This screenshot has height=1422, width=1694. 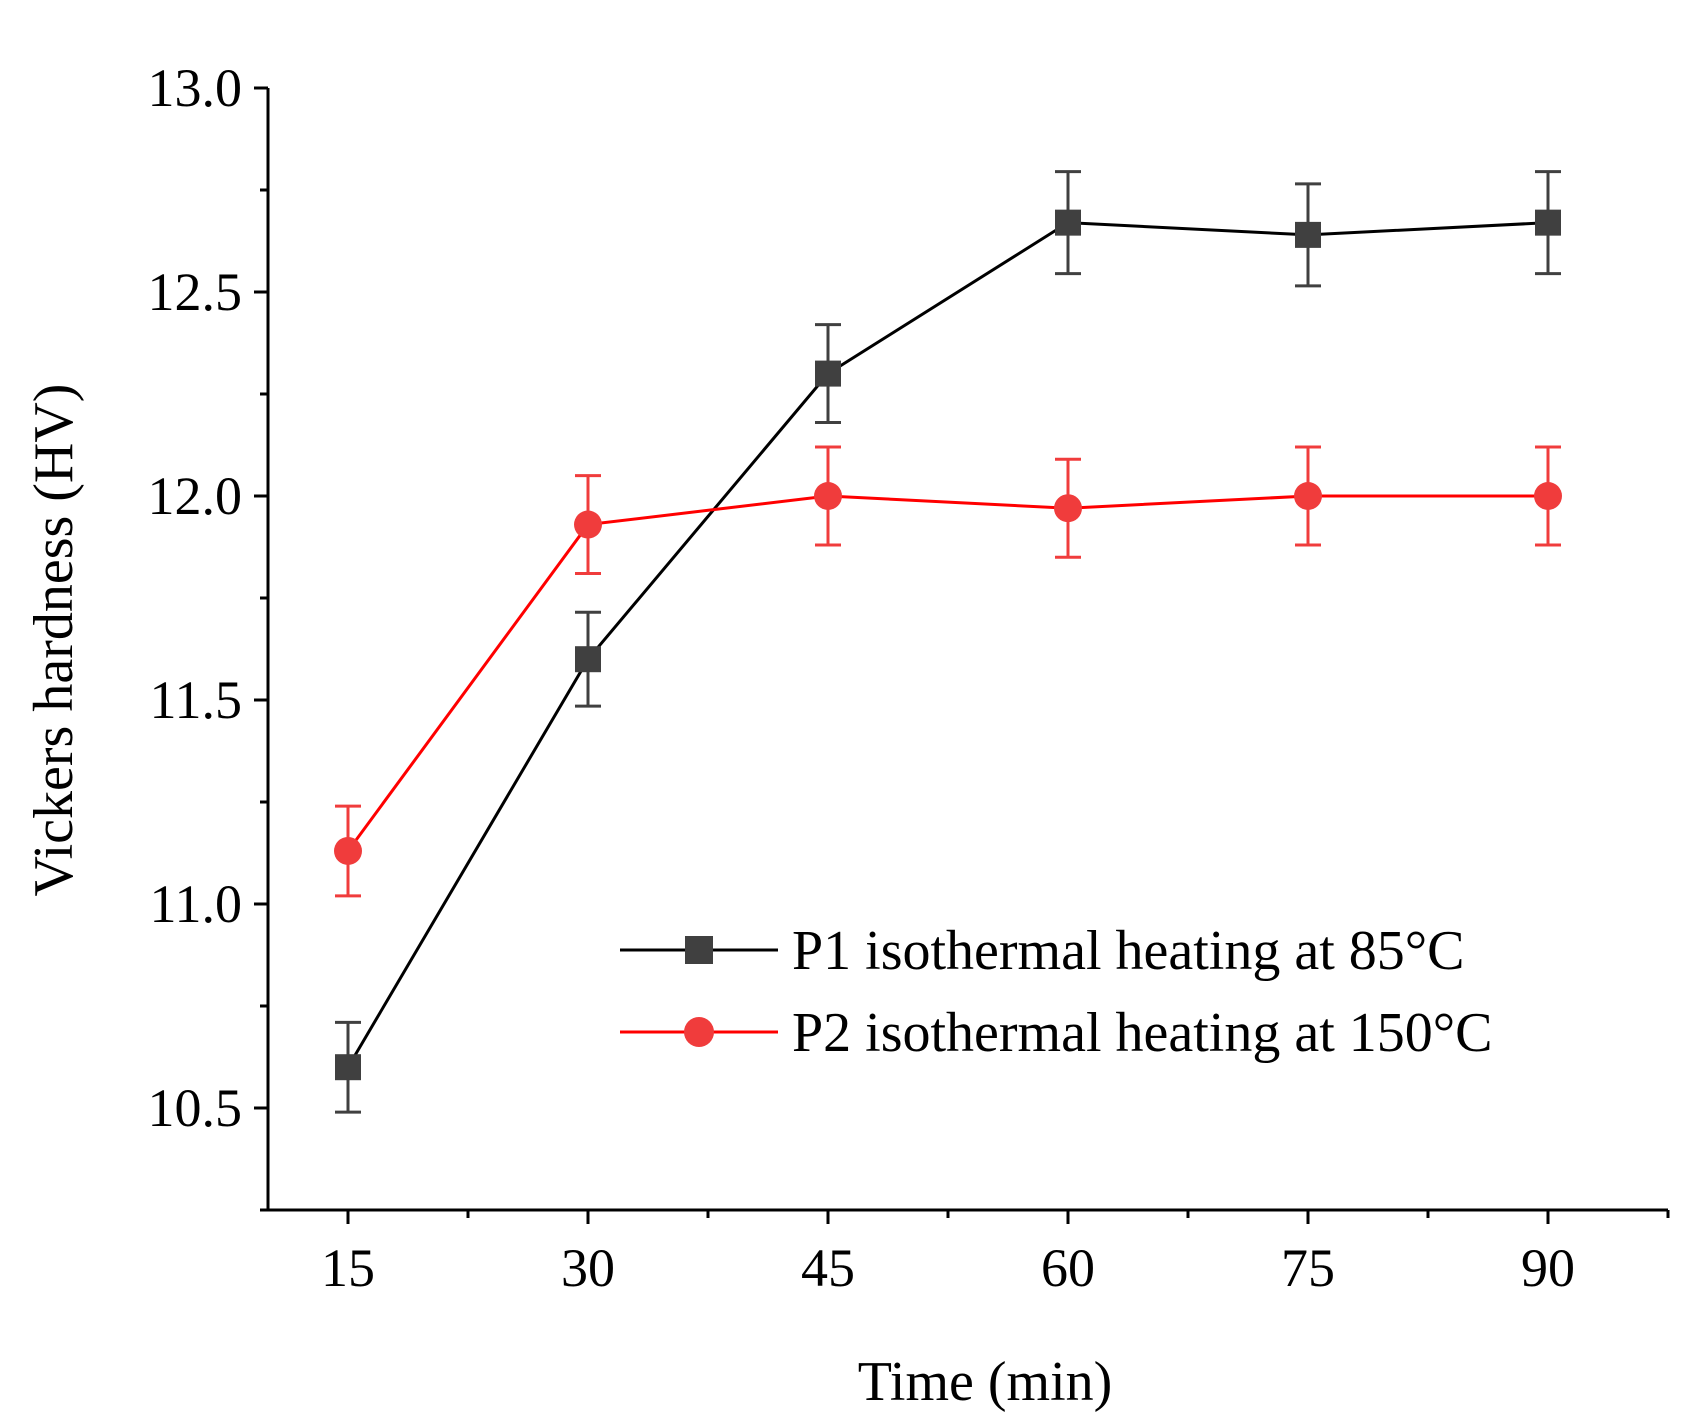 I want to click on legend-label-p2: P2 isothermal heating at 150°C, so click(x=1142, y=1033).